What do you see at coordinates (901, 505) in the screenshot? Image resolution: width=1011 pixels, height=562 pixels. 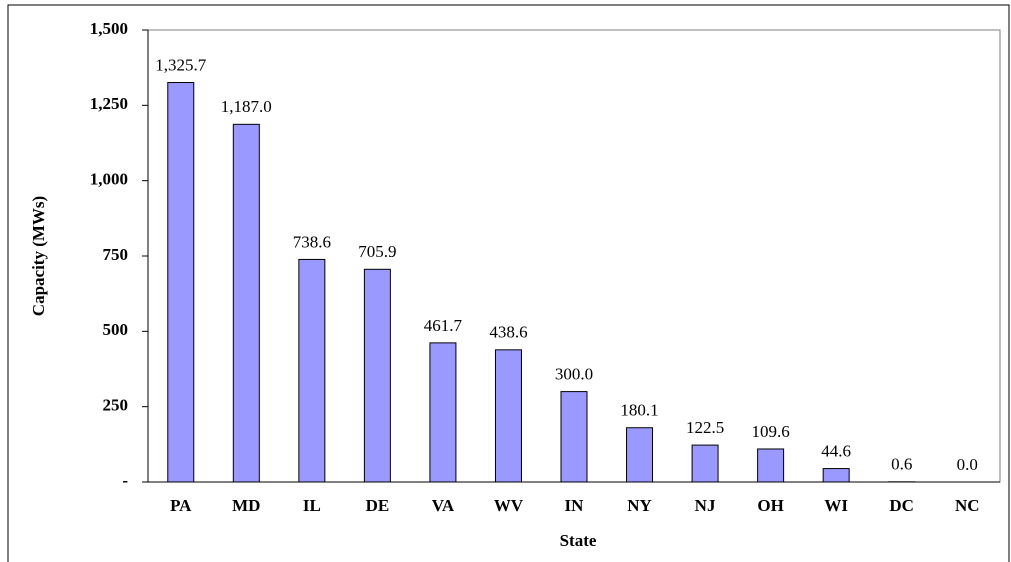 I see `x-tick-label: DC` at bounding box center [901, 505].